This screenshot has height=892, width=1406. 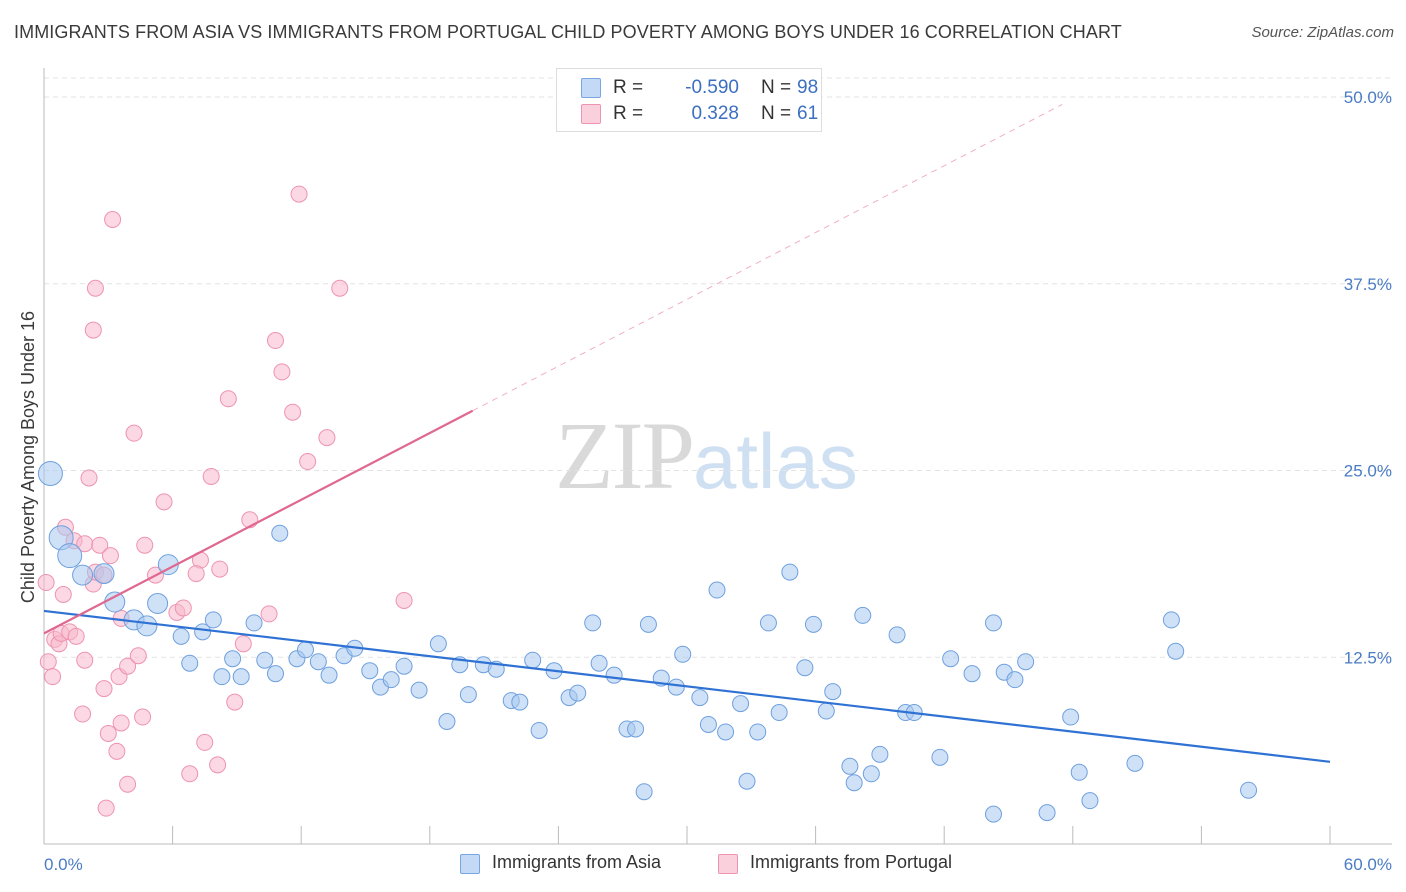 I want to click on portugal-trend-extension, so click(x=767, y=258).